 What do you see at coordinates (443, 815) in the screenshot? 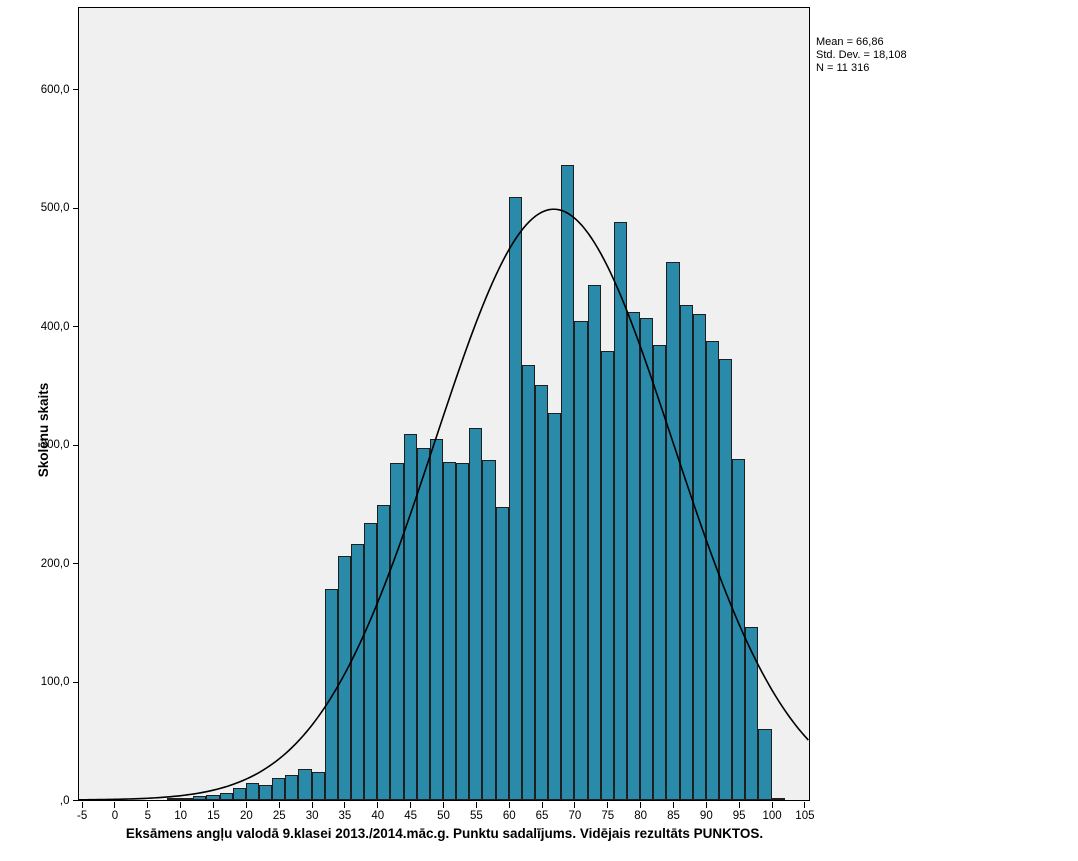
I see `x-axis-tick-label: 50` at bounding box center [443, 815].